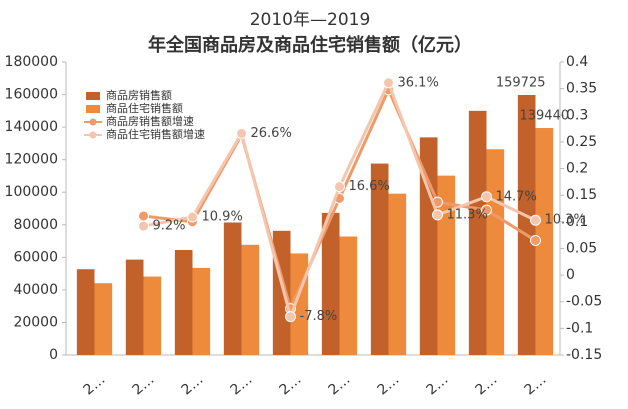 Image resolution: width=628 pixels, height=409 pixels. I want to click on y2-tick-label: 0.05, so click(581, 248).